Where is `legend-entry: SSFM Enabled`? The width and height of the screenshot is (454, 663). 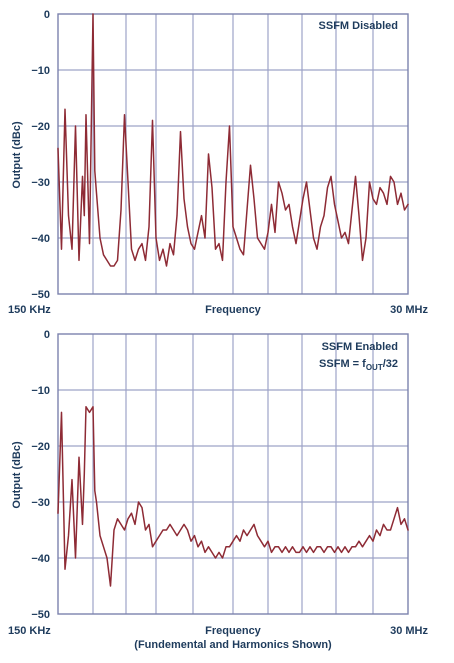 legend-entry: SSFM Enabled is located at coordinates (360, 347).